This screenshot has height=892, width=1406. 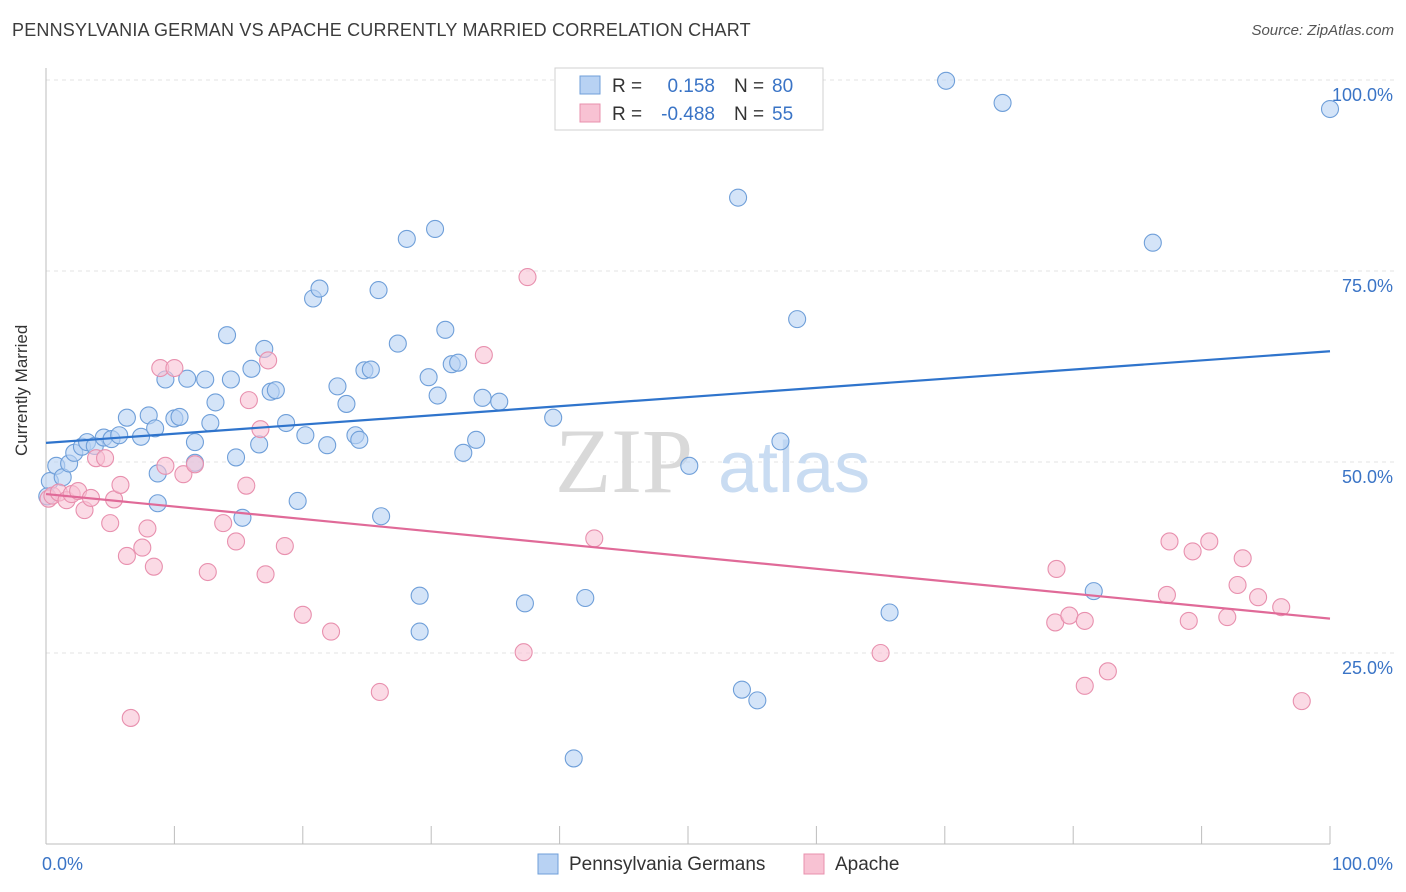 I want to click on stats-swatch-apache, so click(x=590, y=113).